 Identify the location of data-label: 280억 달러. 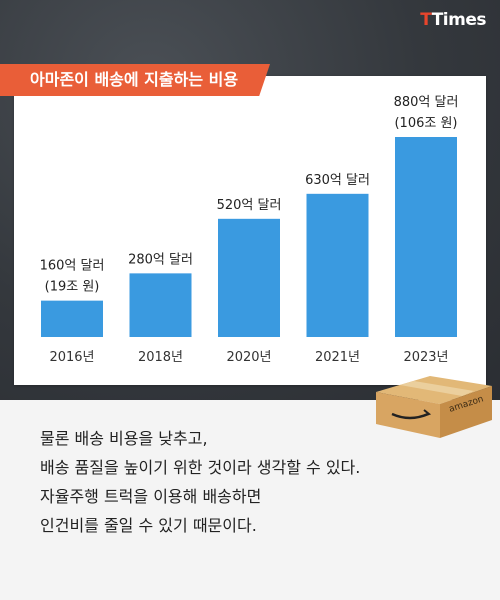
(160, 259).